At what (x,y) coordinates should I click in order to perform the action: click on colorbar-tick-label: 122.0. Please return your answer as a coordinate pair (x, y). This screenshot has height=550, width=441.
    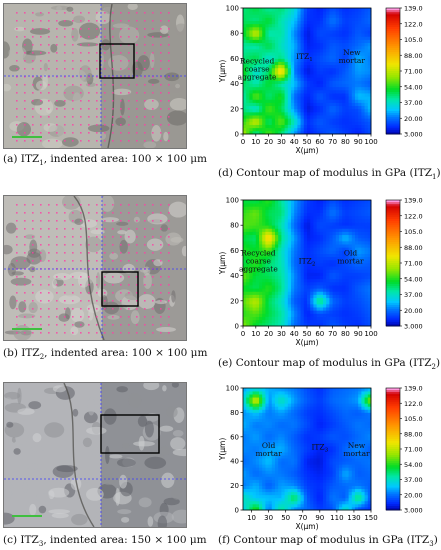
    Looking at the image, I should click on (413, 24).